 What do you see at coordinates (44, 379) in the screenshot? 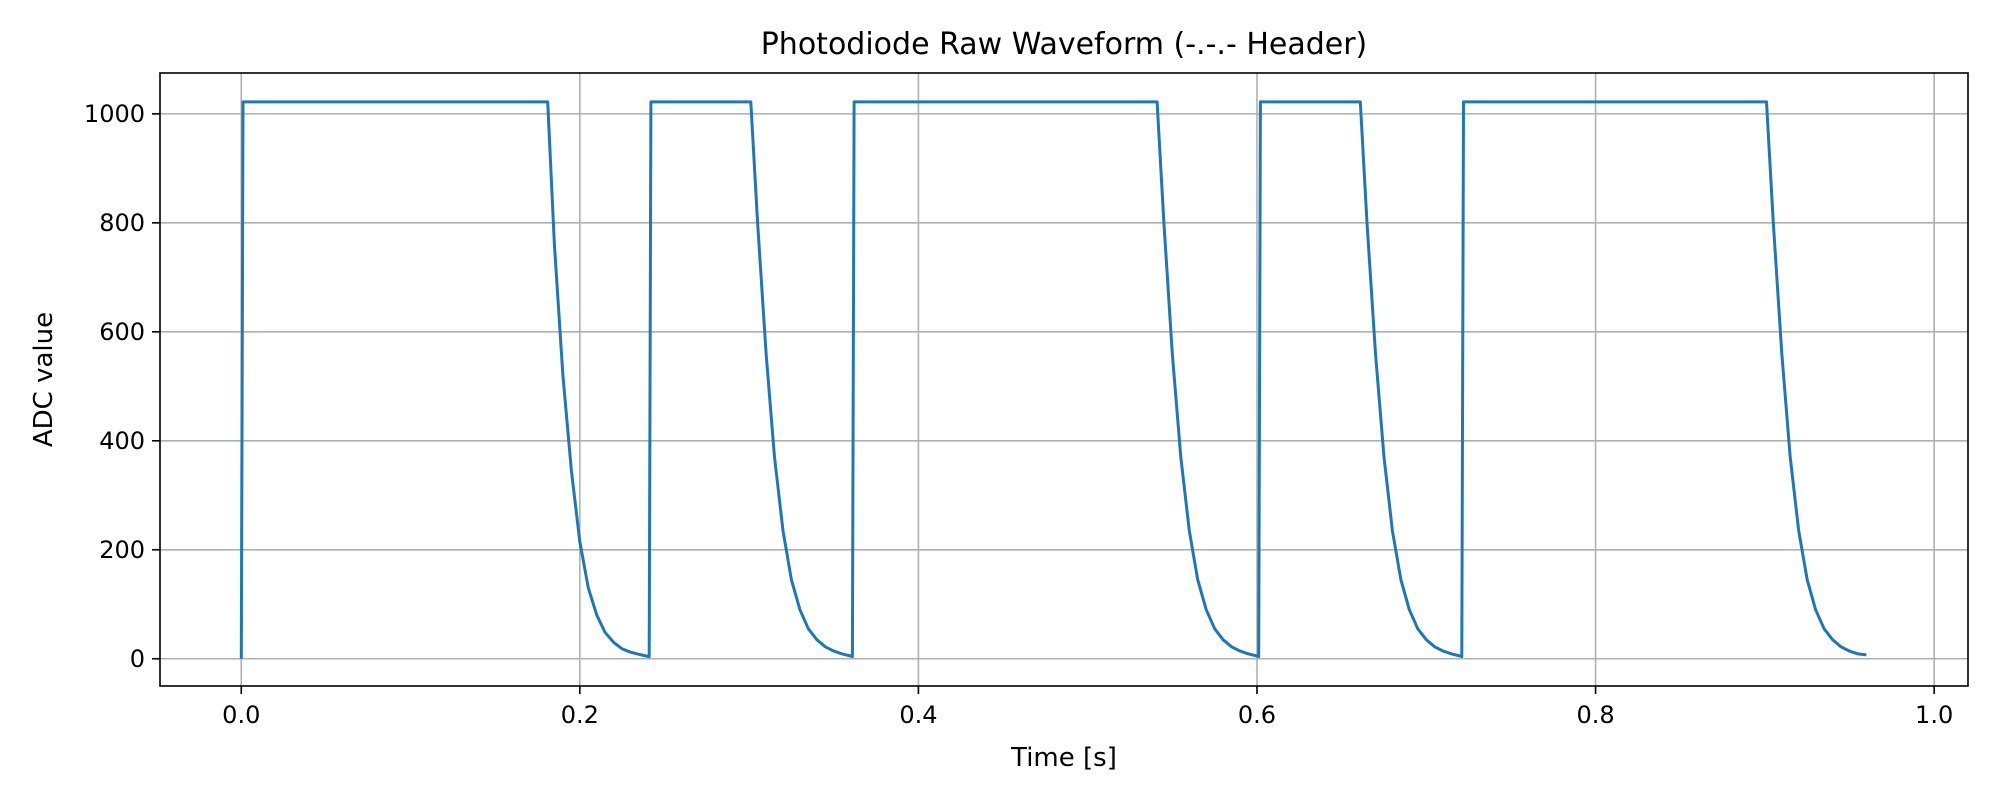
I see `y-axis-label: ADC value` at bounding box center [44, 379].